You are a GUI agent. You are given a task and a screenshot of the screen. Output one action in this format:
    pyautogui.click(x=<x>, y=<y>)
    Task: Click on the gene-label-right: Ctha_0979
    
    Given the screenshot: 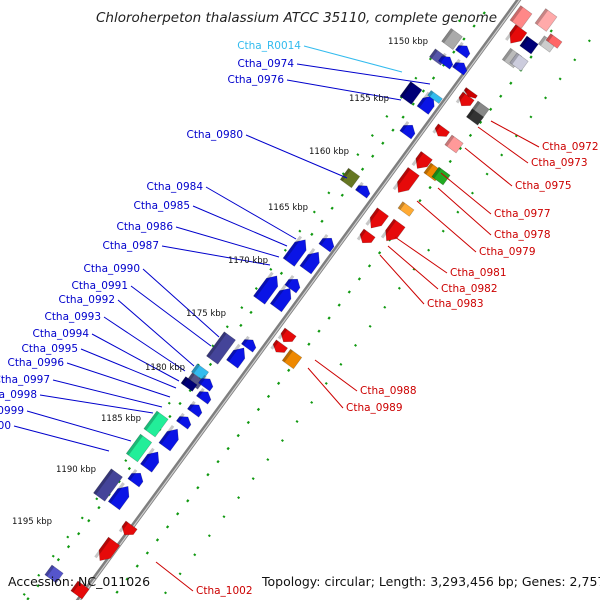 What is the action you would take?
    pyautogui.click(x=507, y=252)
    